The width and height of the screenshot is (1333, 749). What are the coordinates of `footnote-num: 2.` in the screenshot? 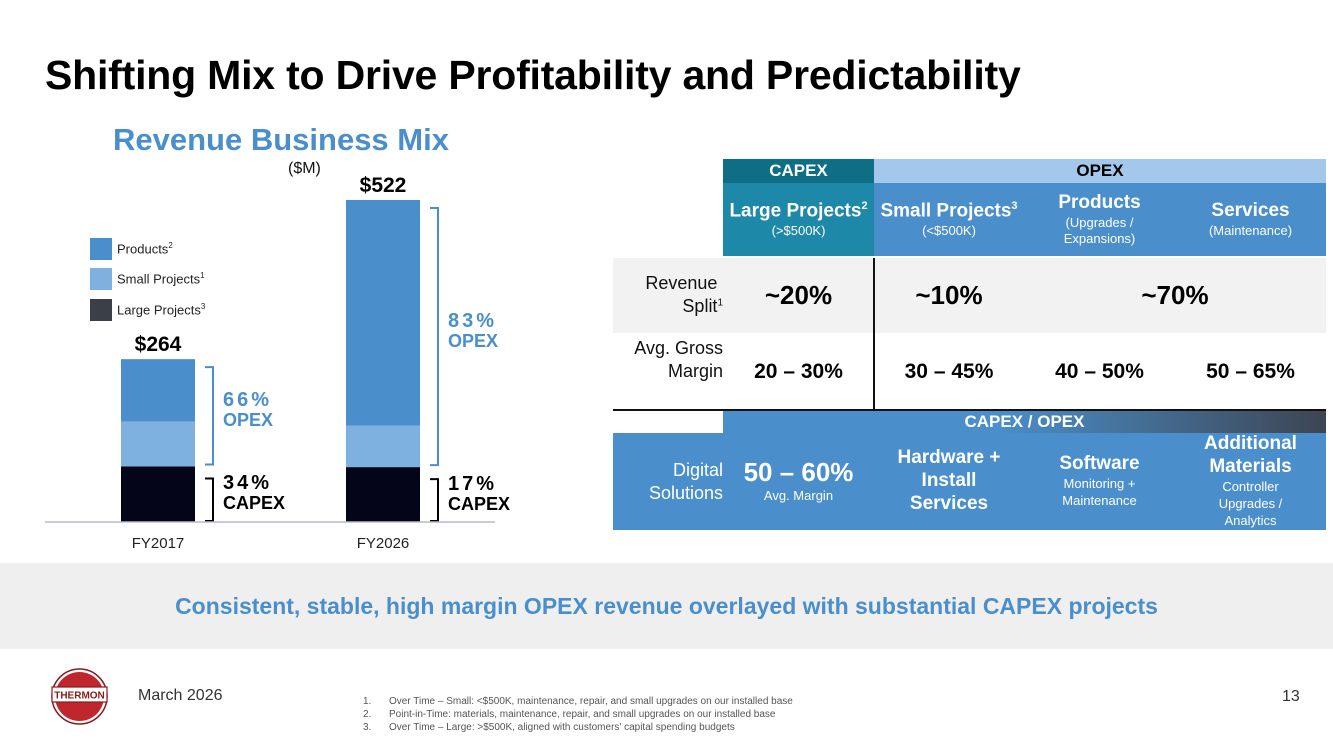 It's located at (367, 714).